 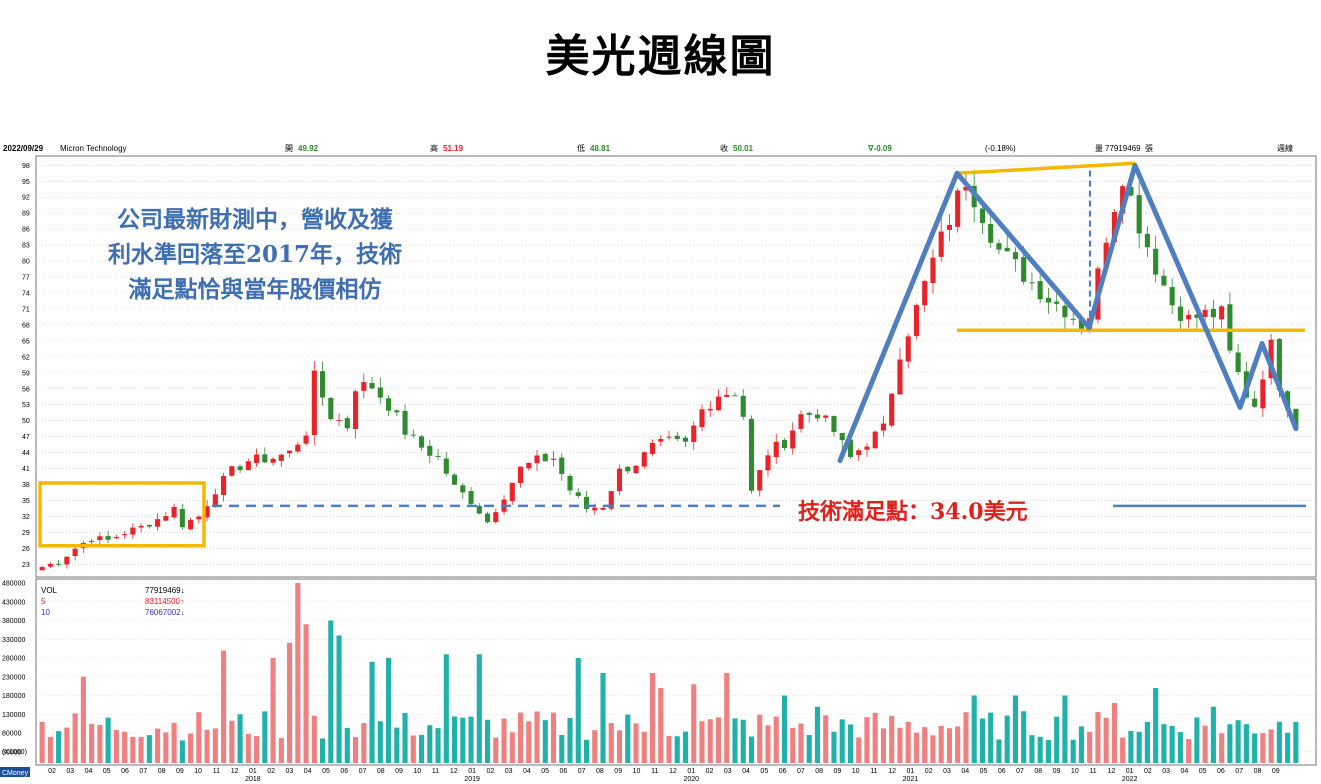 What do you see at coordinates (253, 771) in the screenshot?
I see `month-tick-label: 01` at bounding box center [253, 771].